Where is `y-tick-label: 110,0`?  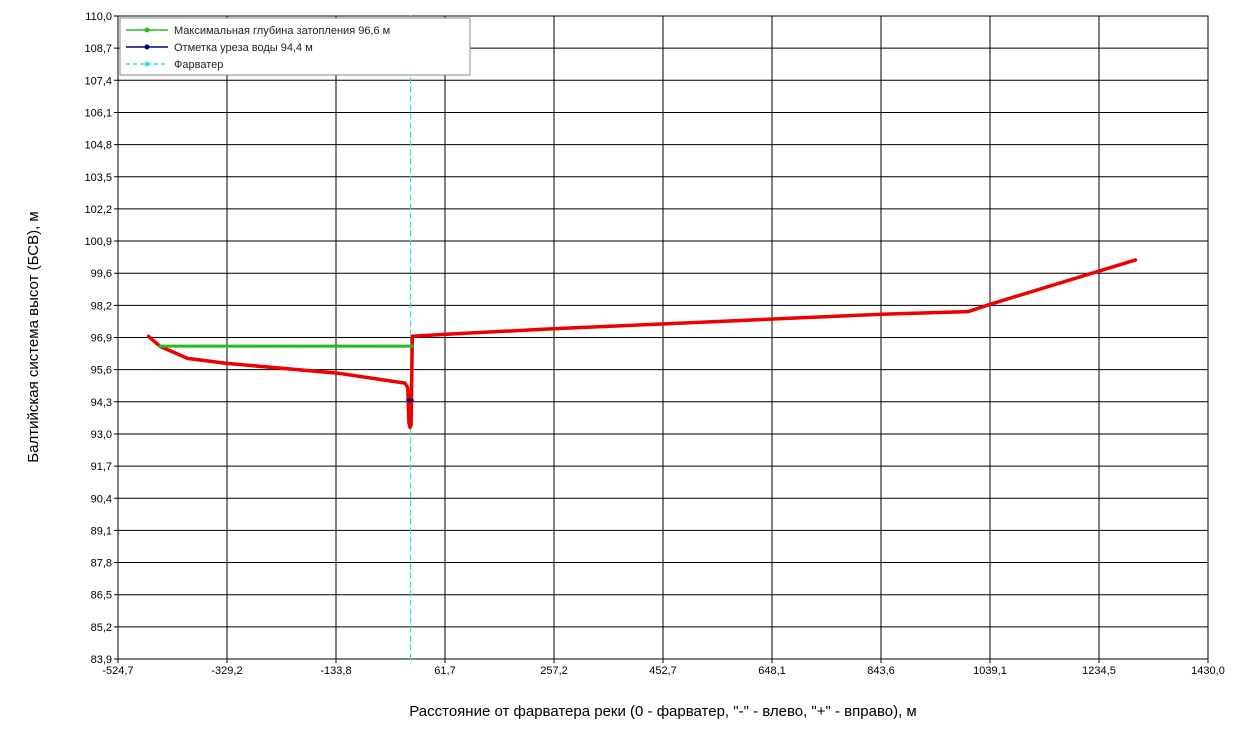 y-tick-label: 110,0 is located at coordinates (98, 17).